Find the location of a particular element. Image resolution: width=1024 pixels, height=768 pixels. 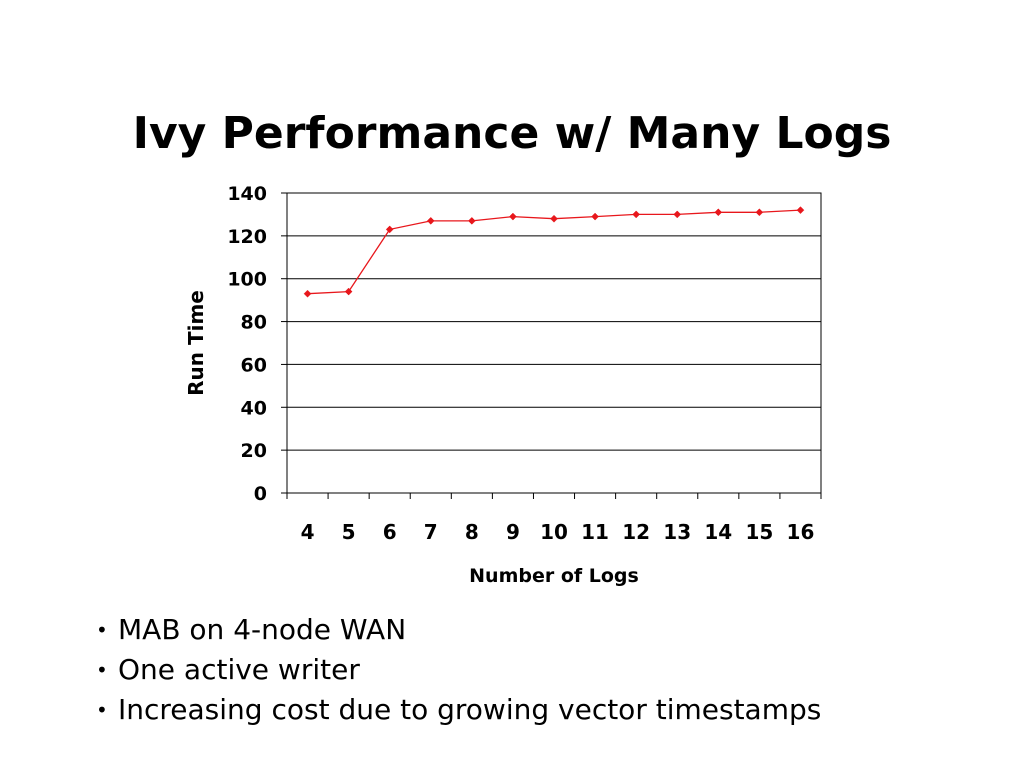

x-tick-label: 4 is located at coordinates (308, 532).